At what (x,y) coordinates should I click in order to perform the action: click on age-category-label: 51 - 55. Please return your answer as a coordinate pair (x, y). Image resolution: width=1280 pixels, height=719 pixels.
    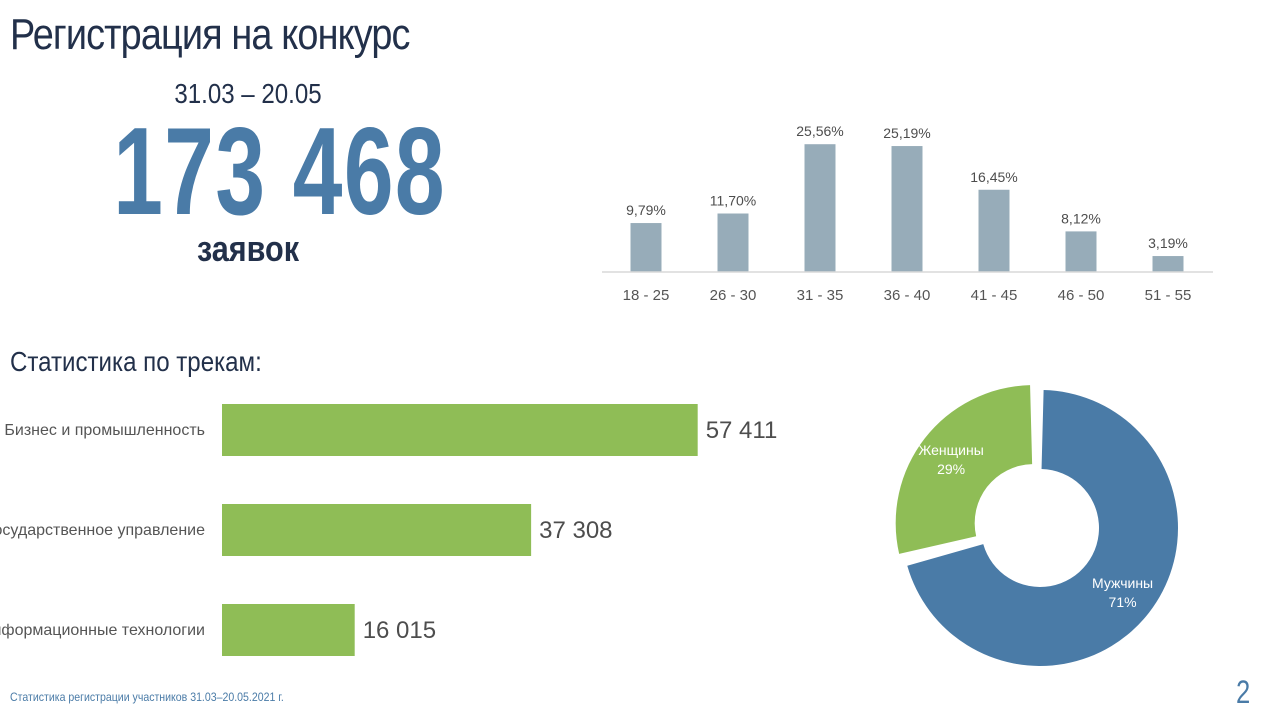
    Looking at the image, I should click on (1168, 295).